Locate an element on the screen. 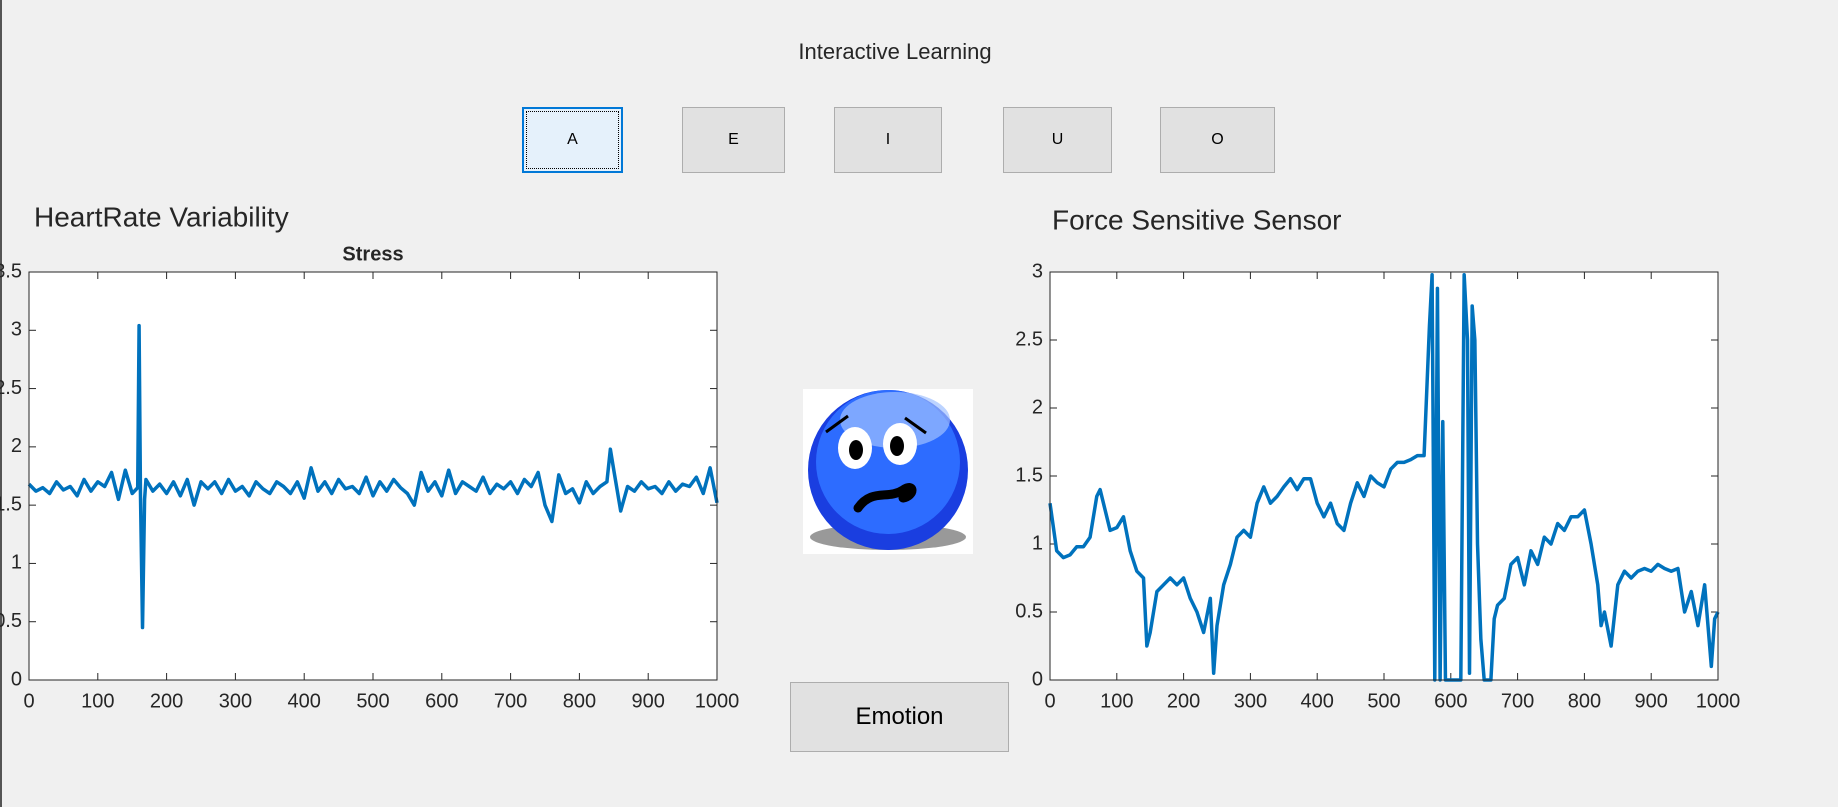  data-line is located at coordinates (373, 476).